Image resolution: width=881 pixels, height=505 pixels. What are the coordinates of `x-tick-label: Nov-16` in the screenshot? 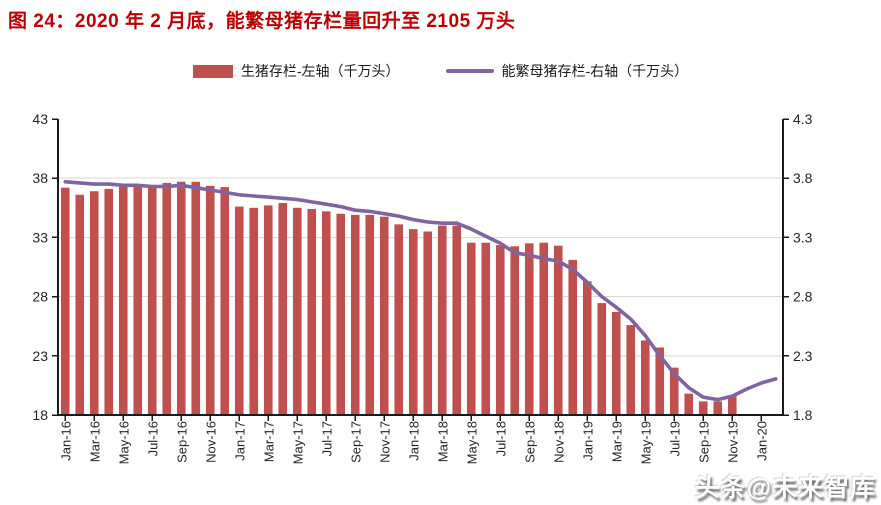 It's located at (210, 442).